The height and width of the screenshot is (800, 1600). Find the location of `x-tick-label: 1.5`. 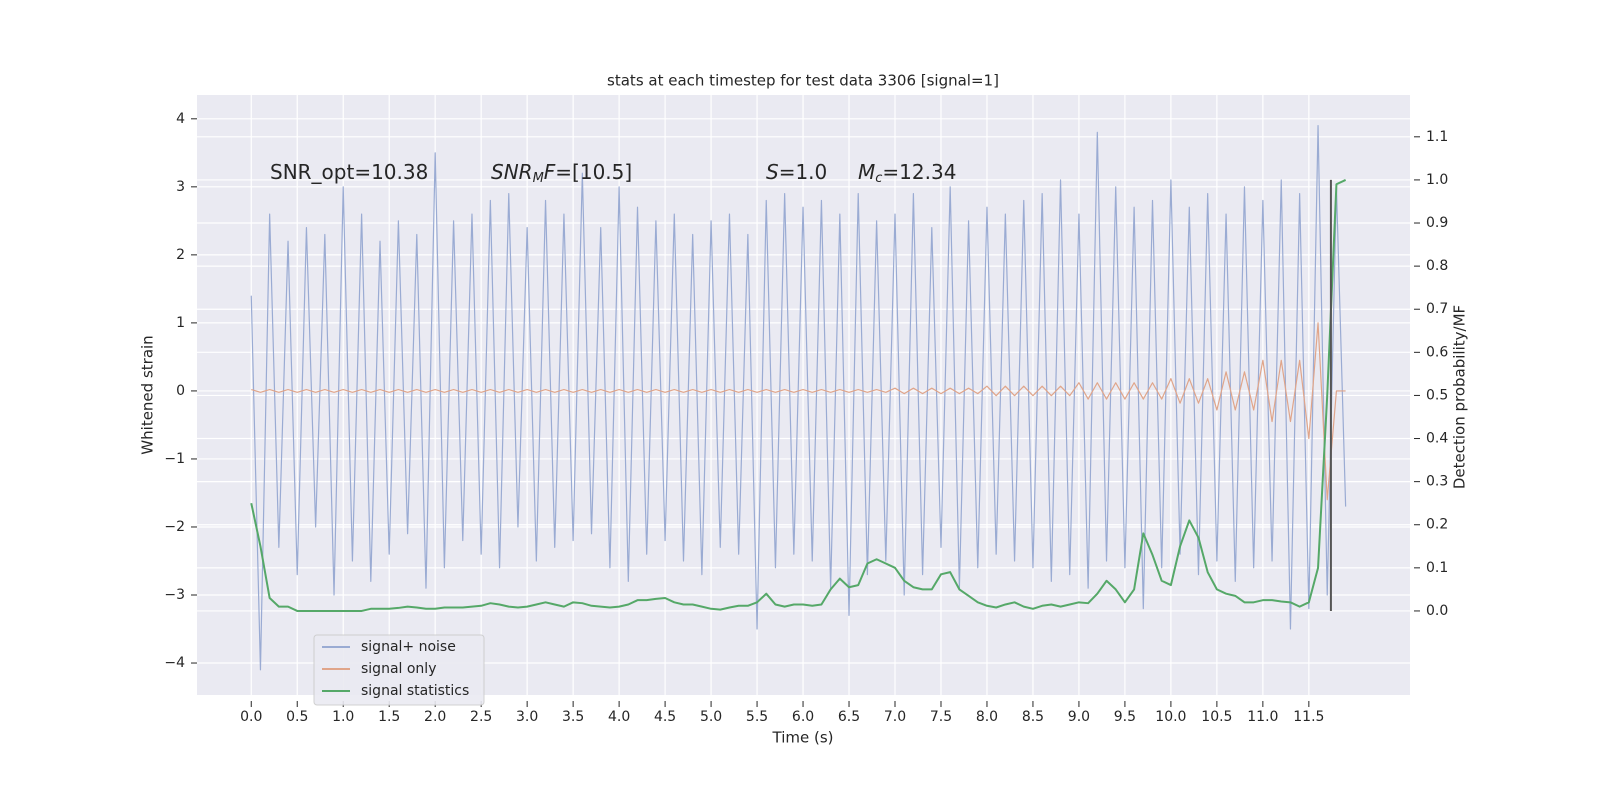

x-tick-label: 1.5 is located at coordinates (389, 717).